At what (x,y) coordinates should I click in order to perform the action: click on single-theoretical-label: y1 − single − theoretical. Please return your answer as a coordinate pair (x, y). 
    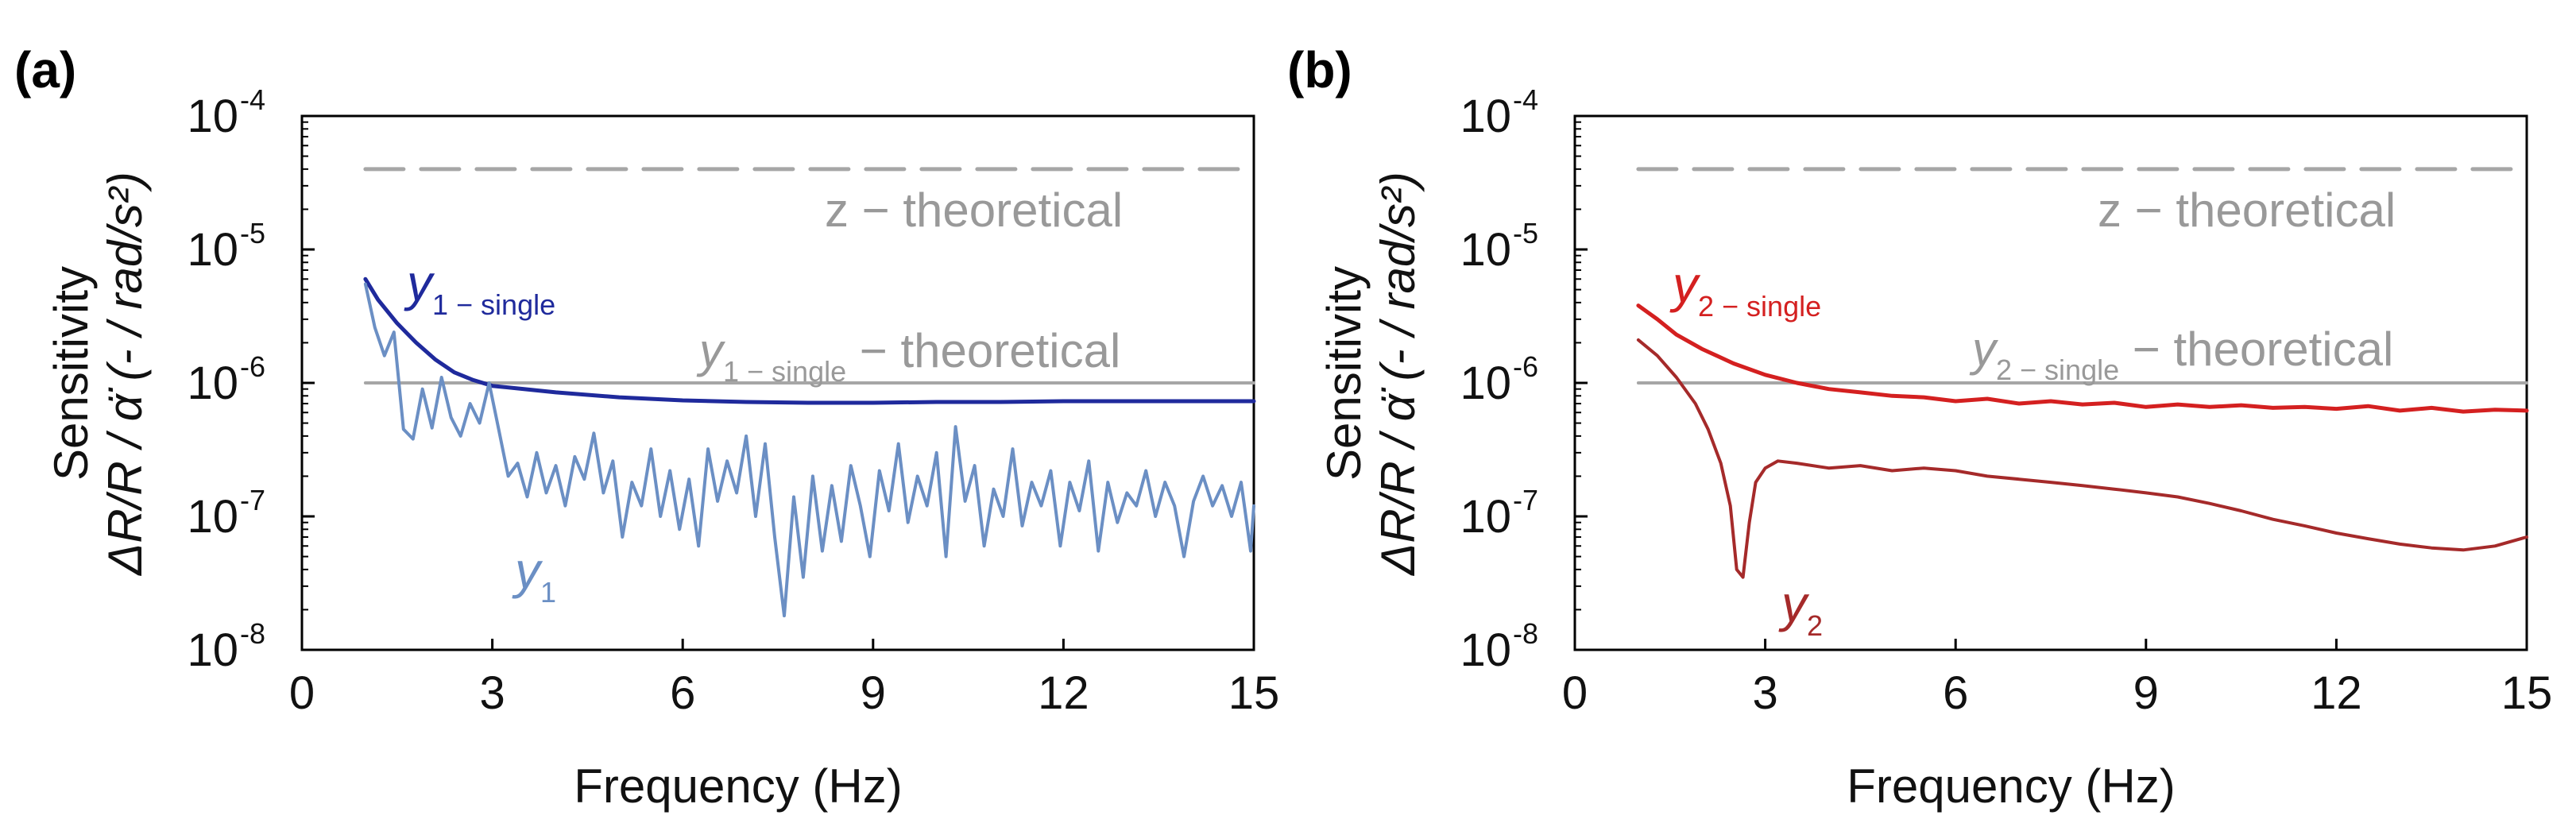
    Looking at the image, I should click on (908, 356).